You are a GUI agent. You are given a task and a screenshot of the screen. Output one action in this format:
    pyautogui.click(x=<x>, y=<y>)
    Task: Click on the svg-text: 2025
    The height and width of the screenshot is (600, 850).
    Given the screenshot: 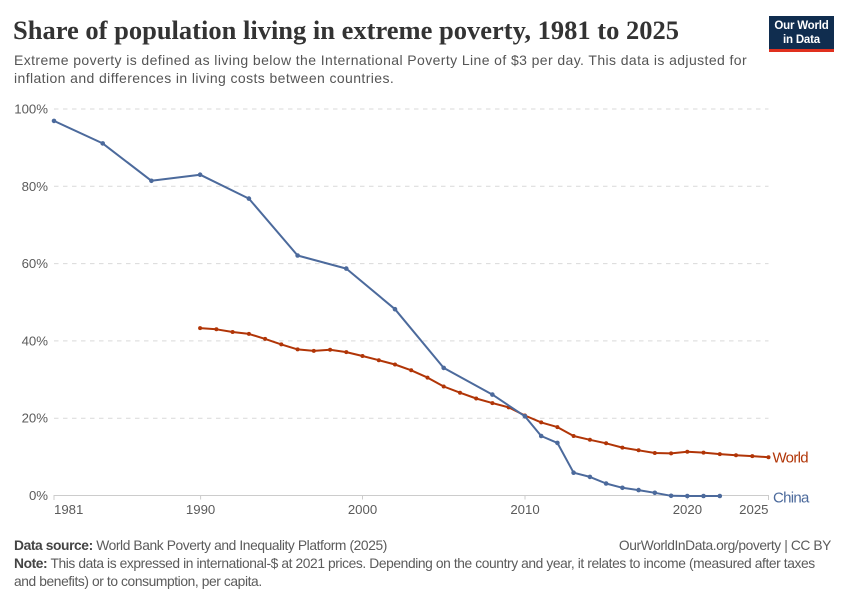 What is the action you would take?
    pyautogui.click(x=753, y=509)
    